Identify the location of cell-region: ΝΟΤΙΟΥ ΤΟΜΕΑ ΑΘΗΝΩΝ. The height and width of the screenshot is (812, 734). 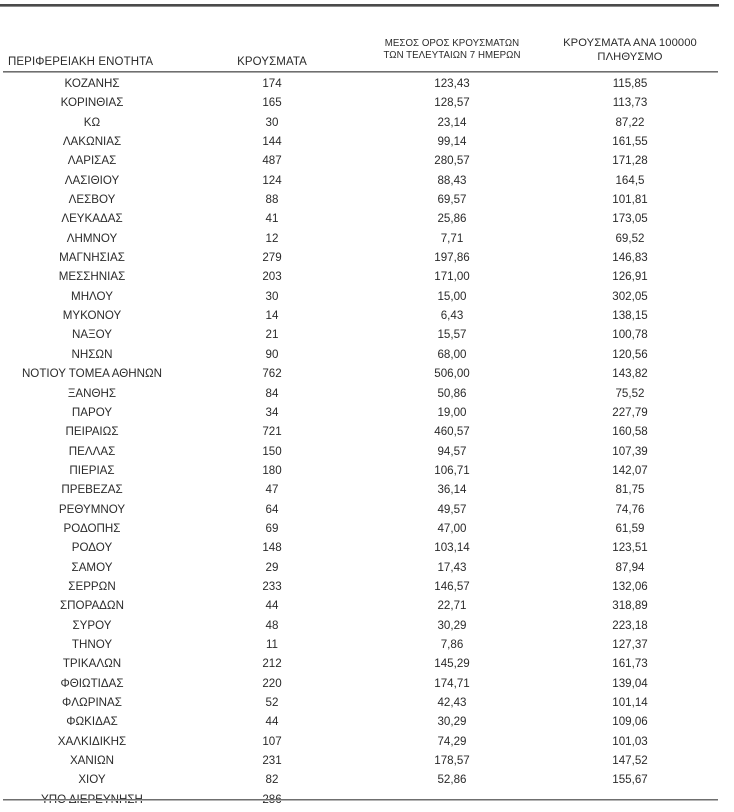
(92, 374).